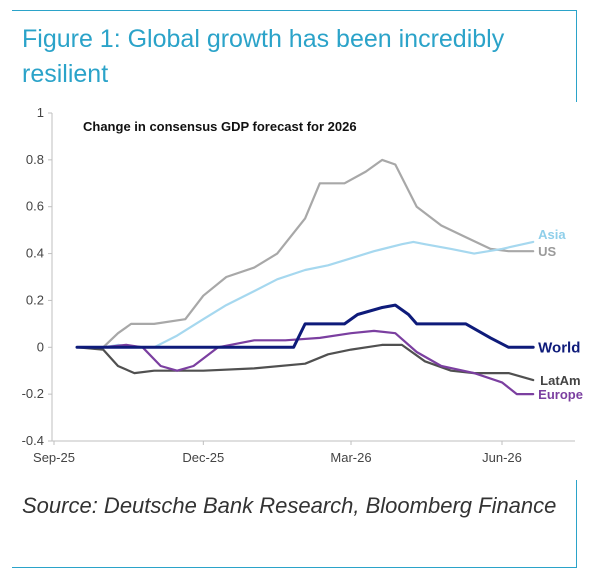 The image size is (601, 580). I want to click on title-frame, so click(294, 56).